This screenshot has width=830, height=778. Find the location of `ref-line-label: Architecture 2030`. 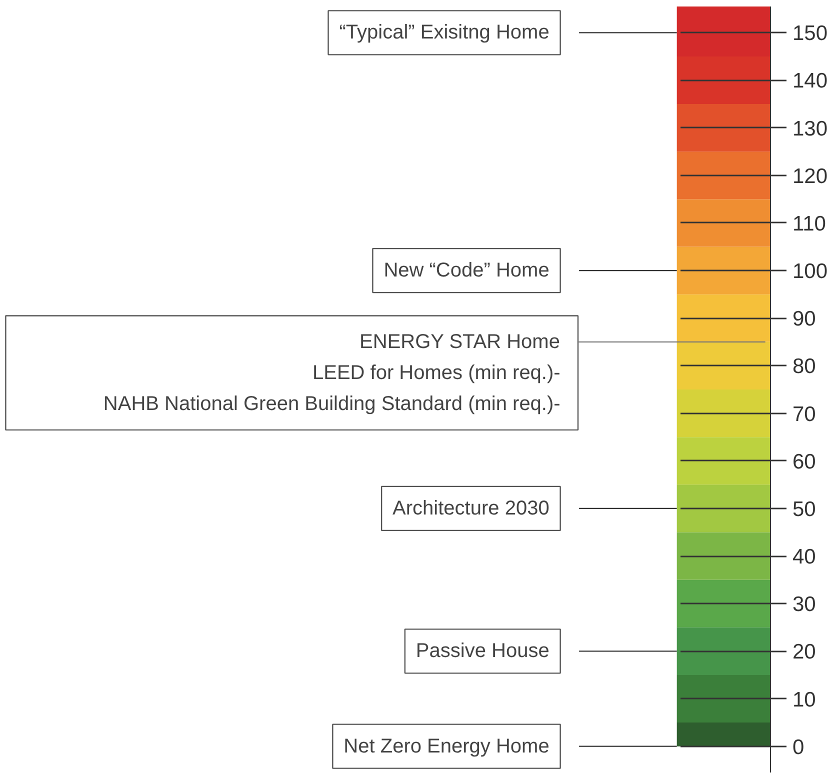

ref-line-label: Architecture 2030 is located at coordinates (471, 508).